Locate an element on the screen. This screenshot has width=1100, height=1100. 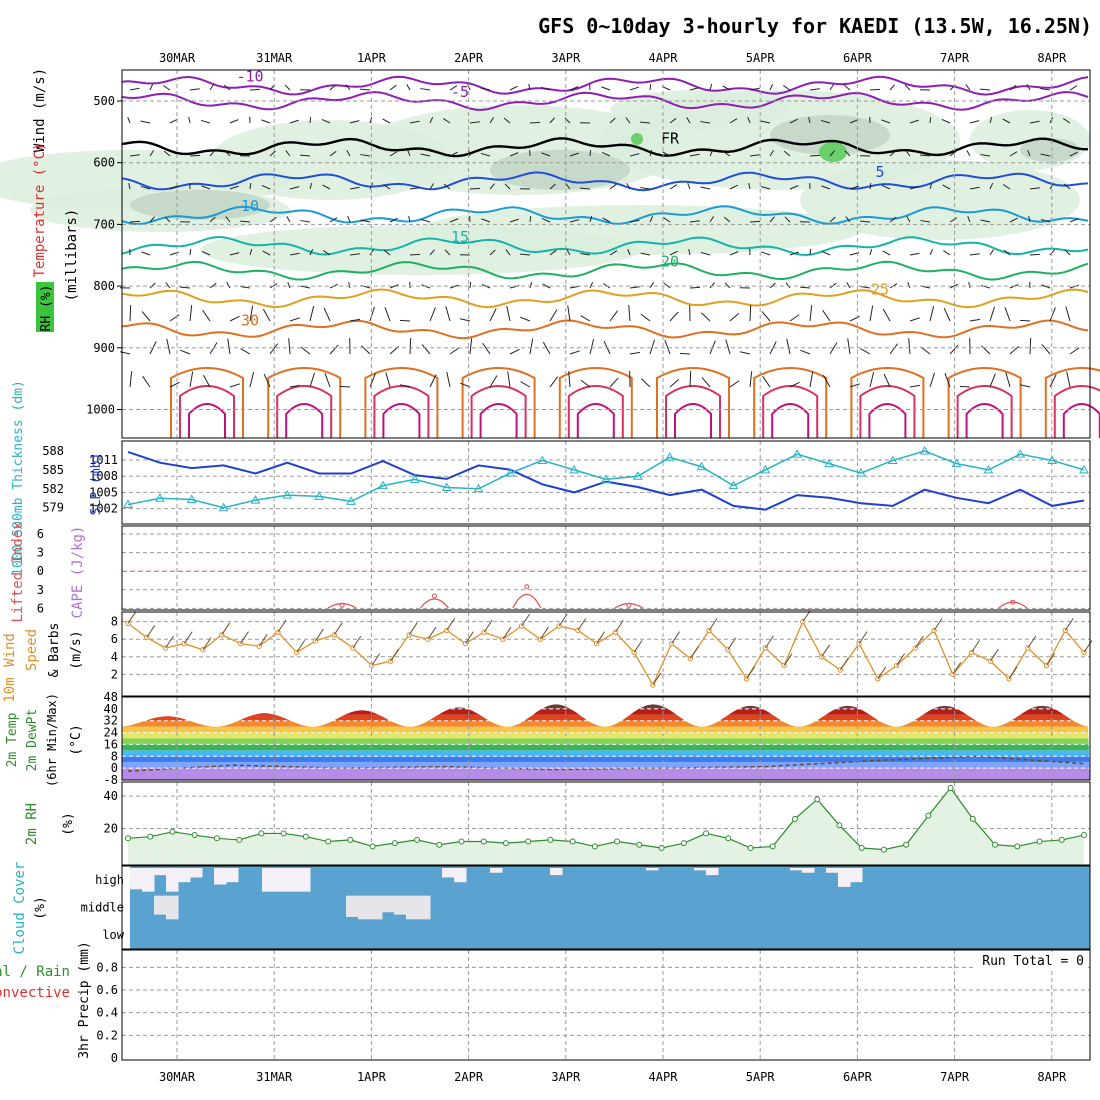
date-label-top: 8APR is located at coordinates (1052, 58).